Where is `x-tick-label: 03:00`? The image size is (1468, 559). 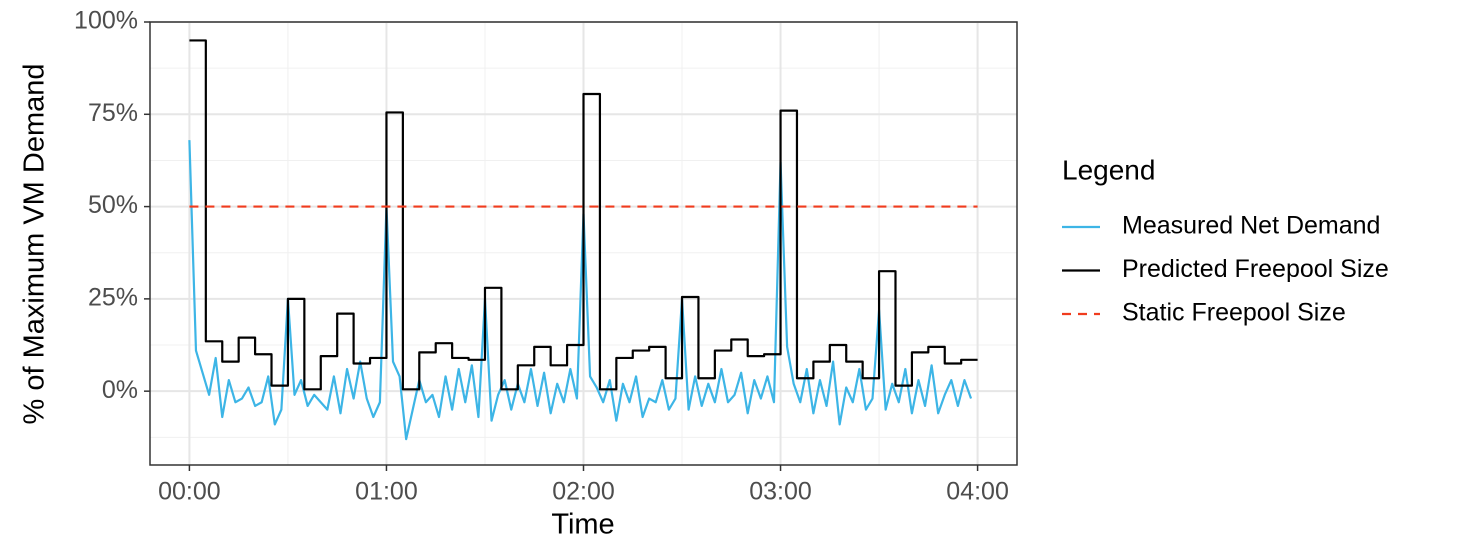
x-tick-label: 03:00 is located at coordinates (780, 492).